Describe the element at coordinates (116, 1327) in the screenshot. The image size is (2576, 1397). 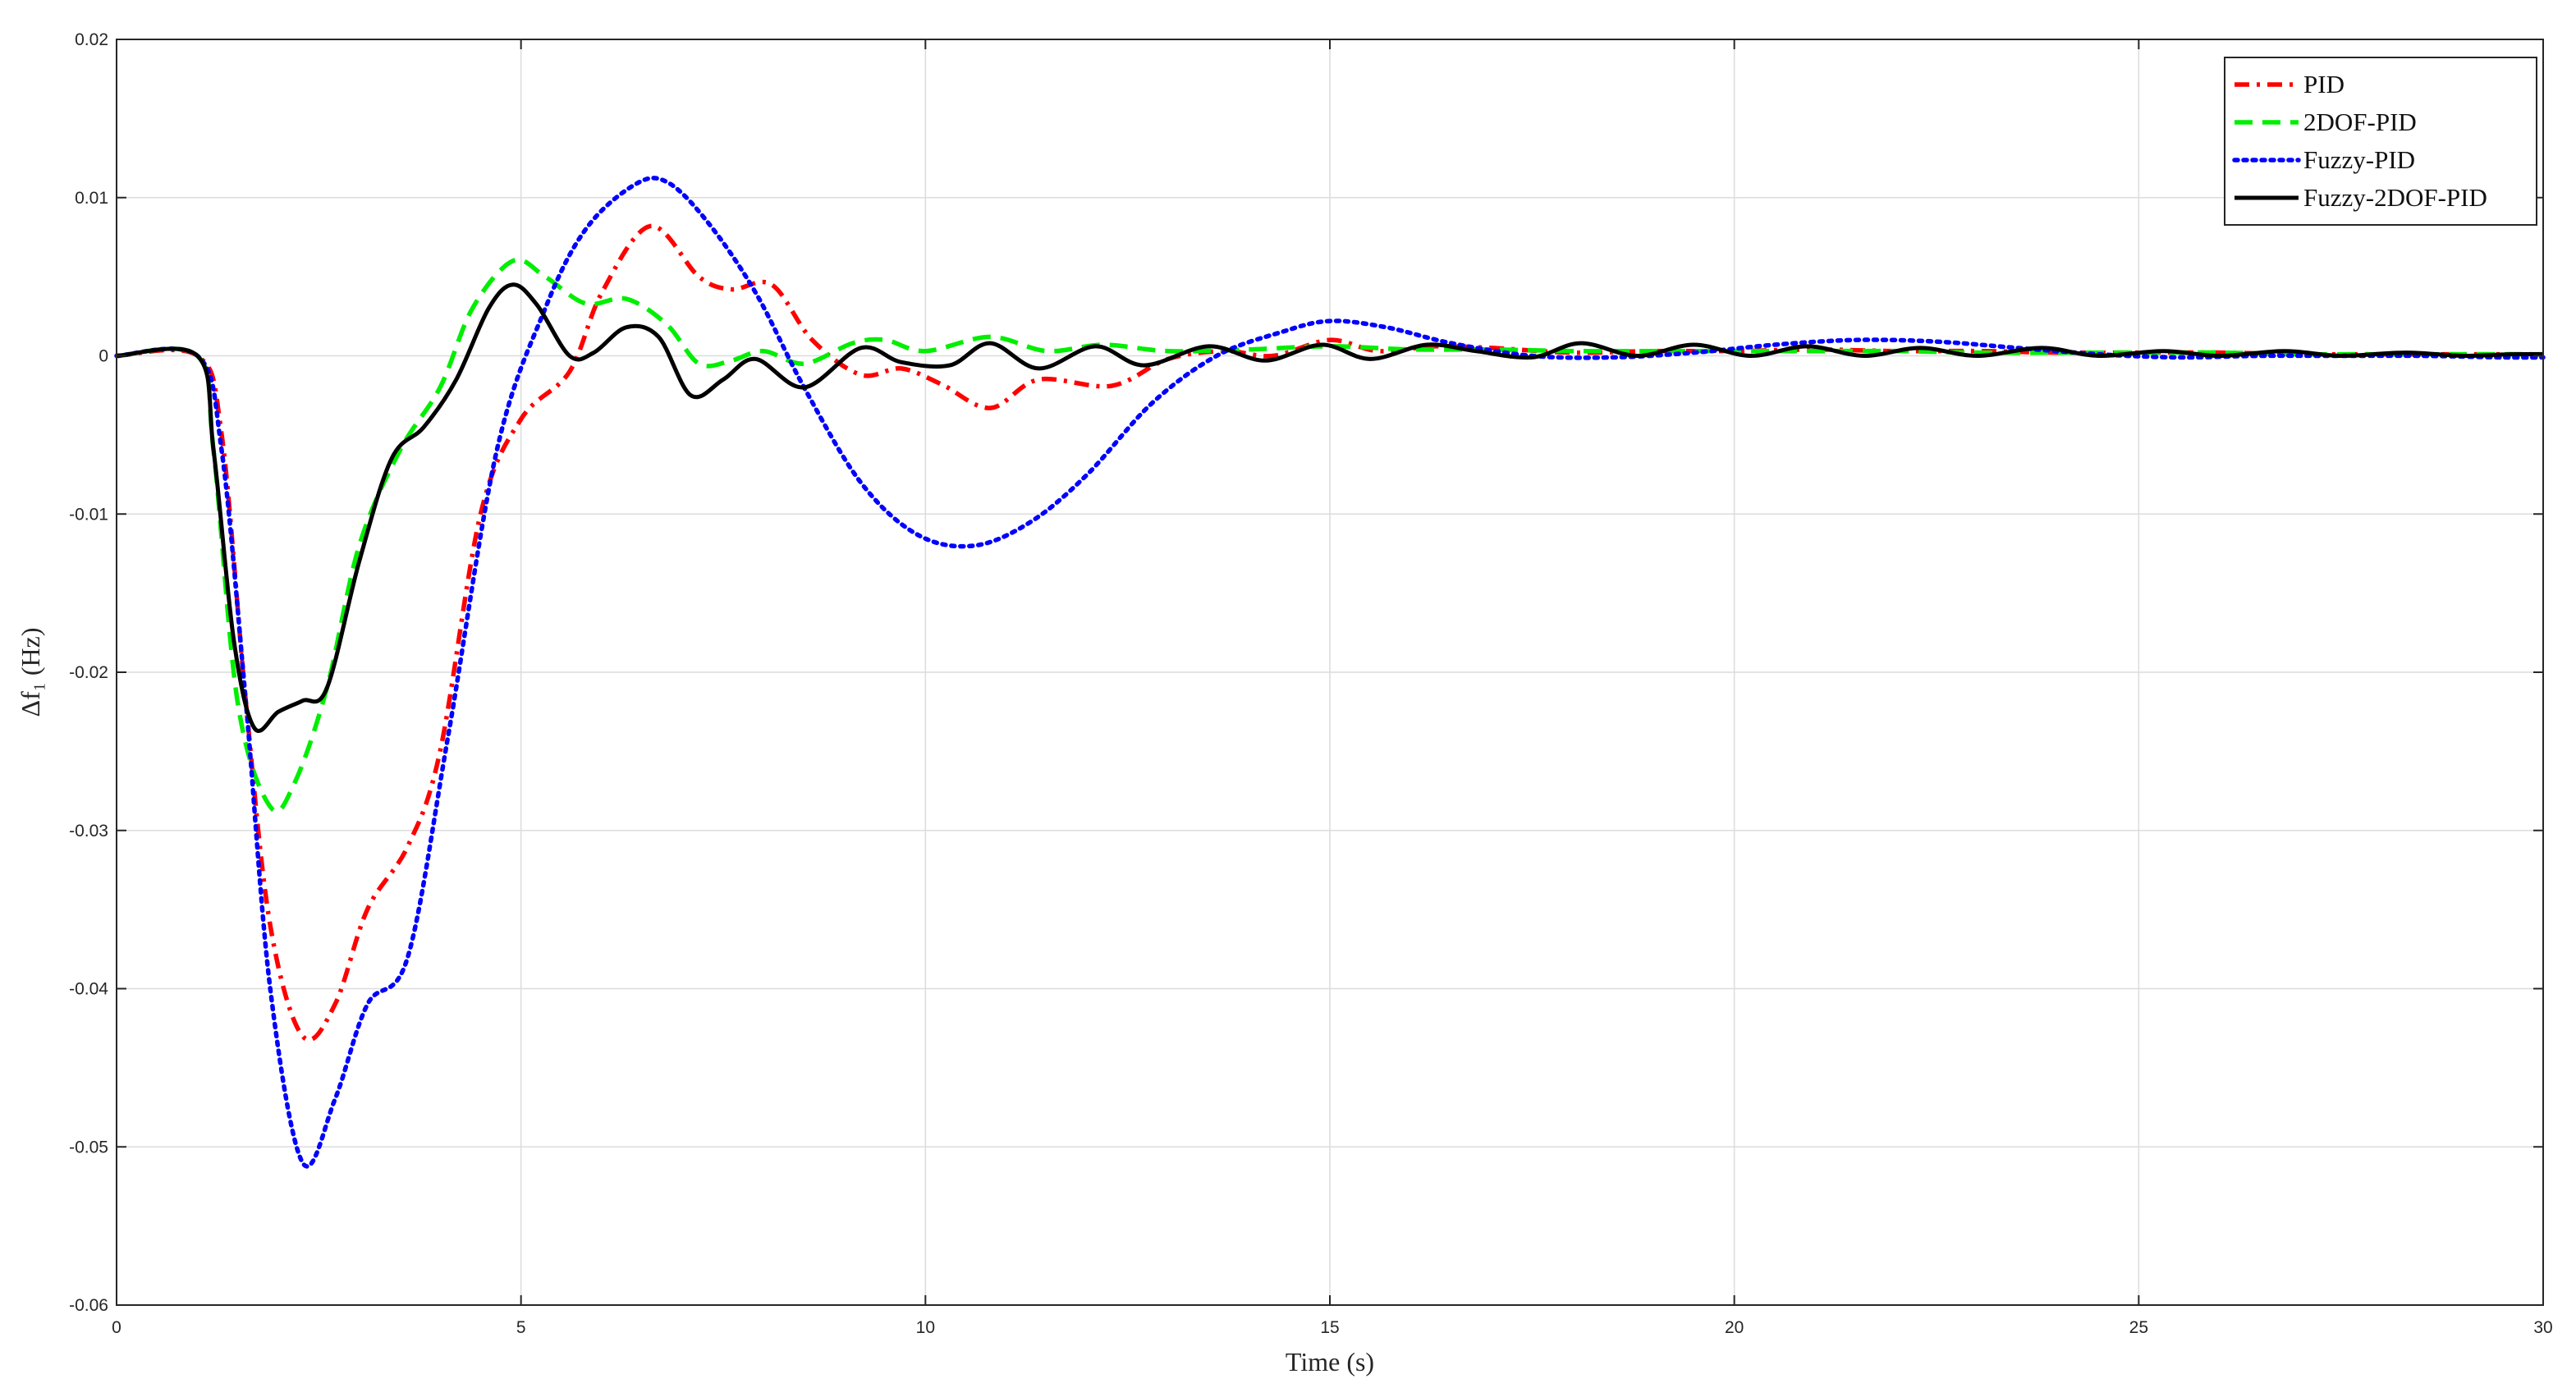
I see `x-tick-label: 0` at that location.